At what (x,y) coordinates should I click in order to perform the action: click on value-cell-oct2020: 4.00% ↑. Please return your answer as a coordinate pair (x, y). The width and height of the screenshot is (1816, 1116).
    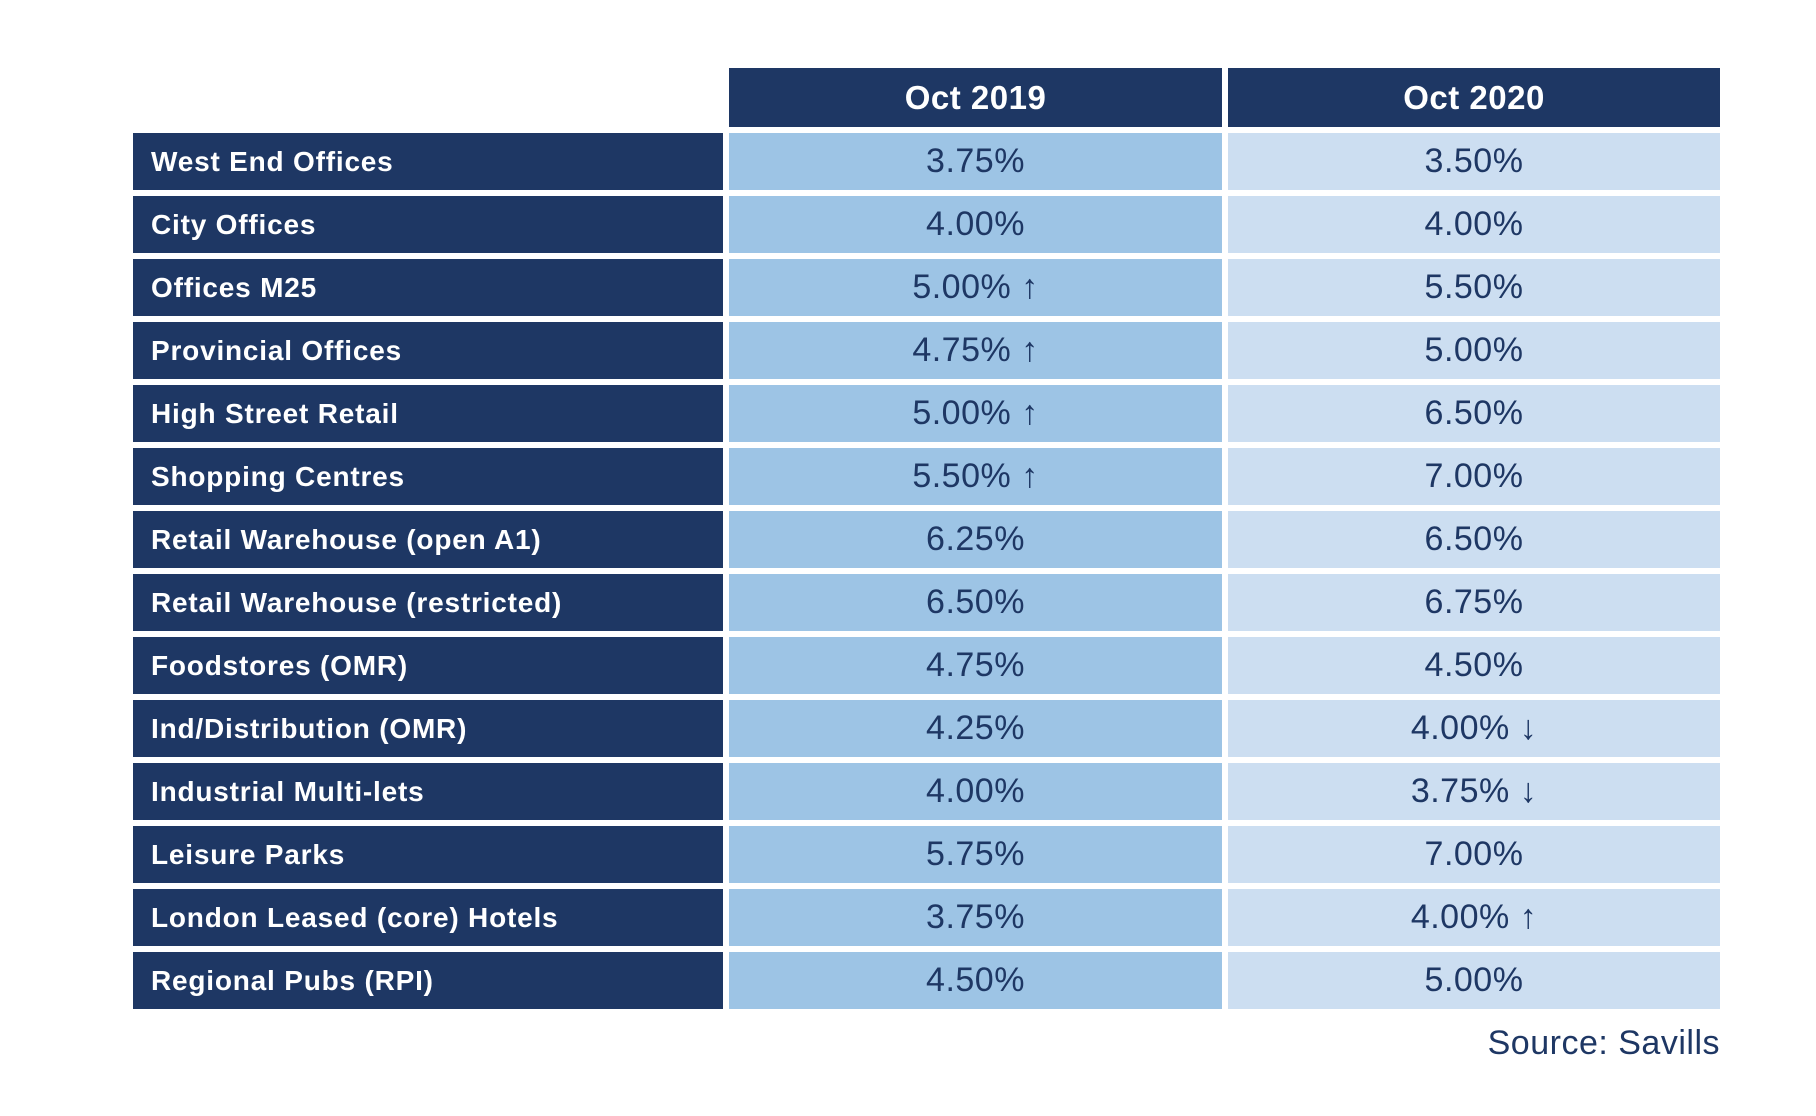
    Looking at the image, I should click on (1474, 917).